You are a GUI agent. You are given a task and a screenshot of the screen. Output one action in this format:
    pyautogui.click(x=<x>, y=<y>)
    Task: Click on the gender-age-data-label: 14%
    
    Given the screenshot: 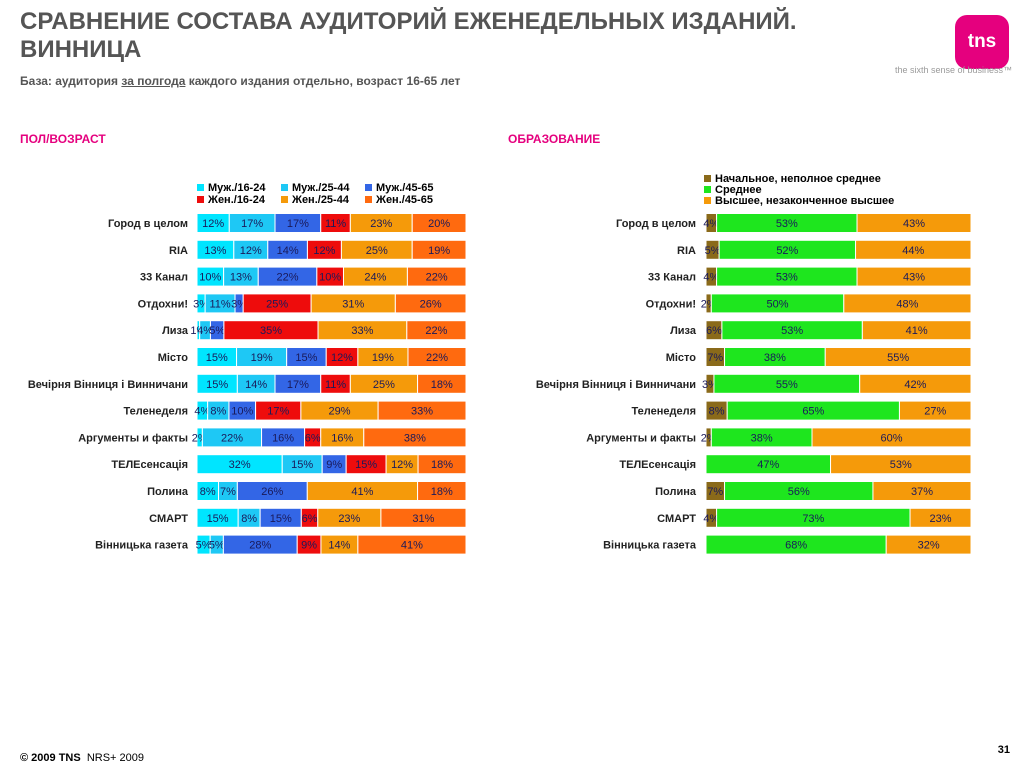 What is the action you would take?
    pyautogui.click(x=288, y=251)
    